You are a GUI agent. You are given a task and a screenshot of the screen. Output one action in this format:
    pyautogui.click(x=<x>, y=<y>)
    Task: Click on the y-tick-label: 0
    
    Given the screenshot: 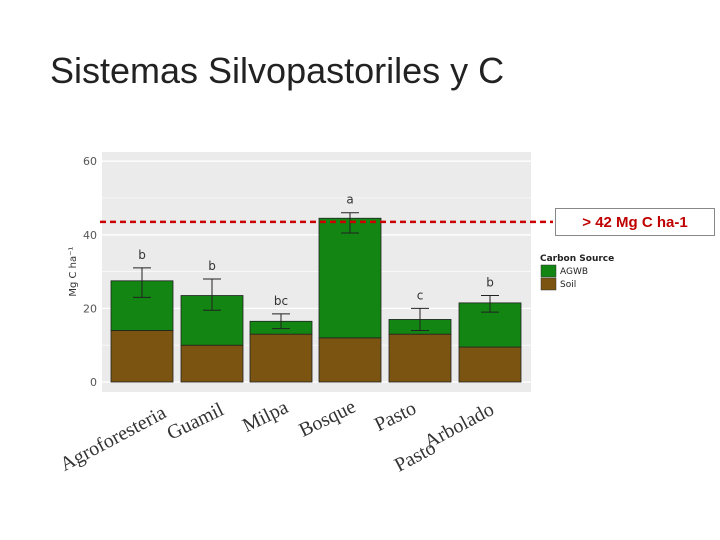 What is the action you would take?
    pyautogui.click(x=93, y=382)
    